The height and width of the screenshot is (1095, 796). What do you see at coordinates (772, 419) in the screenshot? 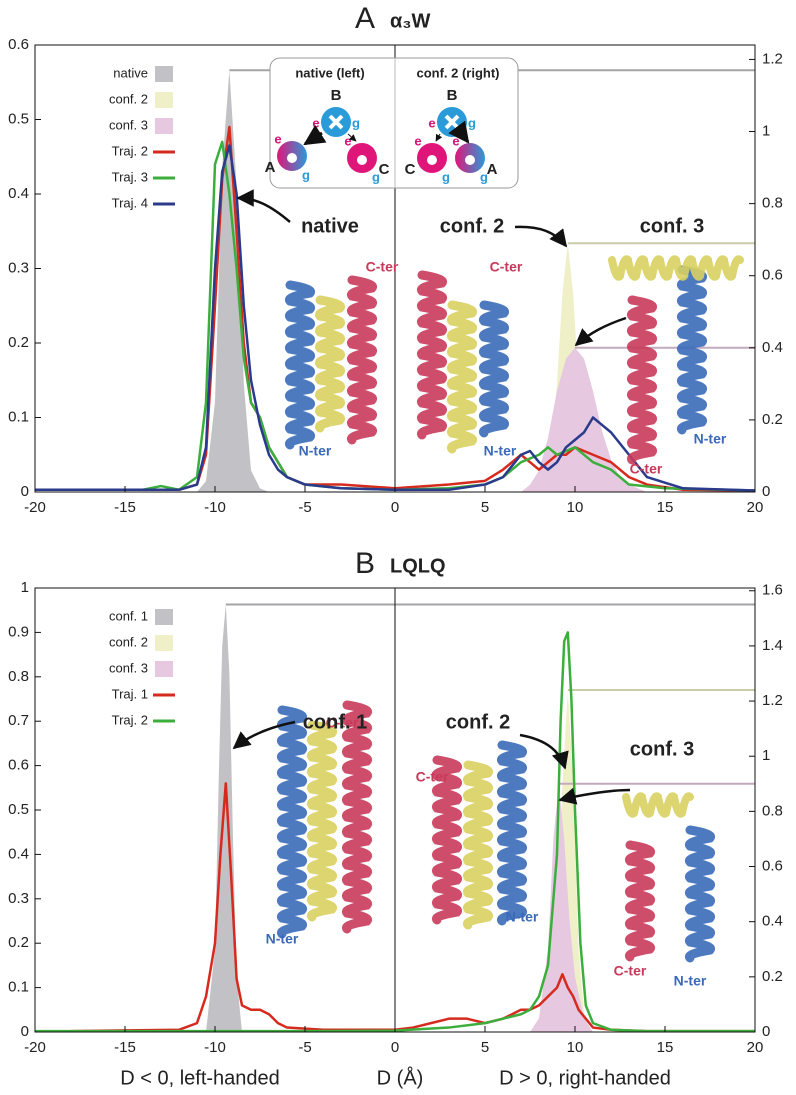
I see `y2-tick-label: 0.2` at bounding box center [772, 419].